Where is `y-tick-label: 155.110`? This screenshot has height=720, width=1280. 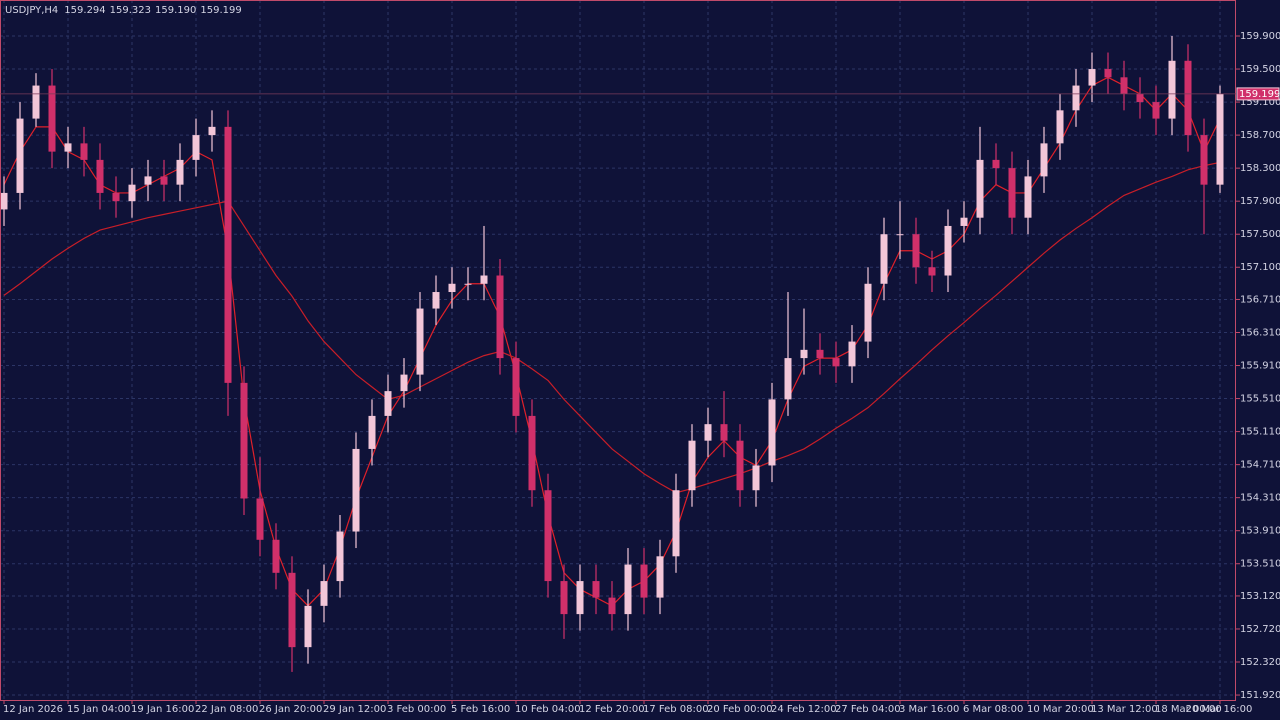 y-tick-label: 155.110 is located at coordinates (1260, 432).